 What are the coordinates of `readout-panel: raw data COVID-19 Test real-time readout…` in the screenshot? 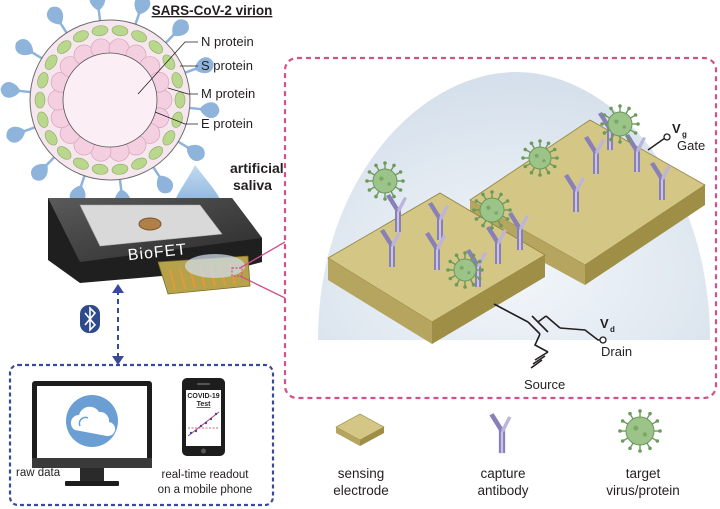 It's located at (141, 435).